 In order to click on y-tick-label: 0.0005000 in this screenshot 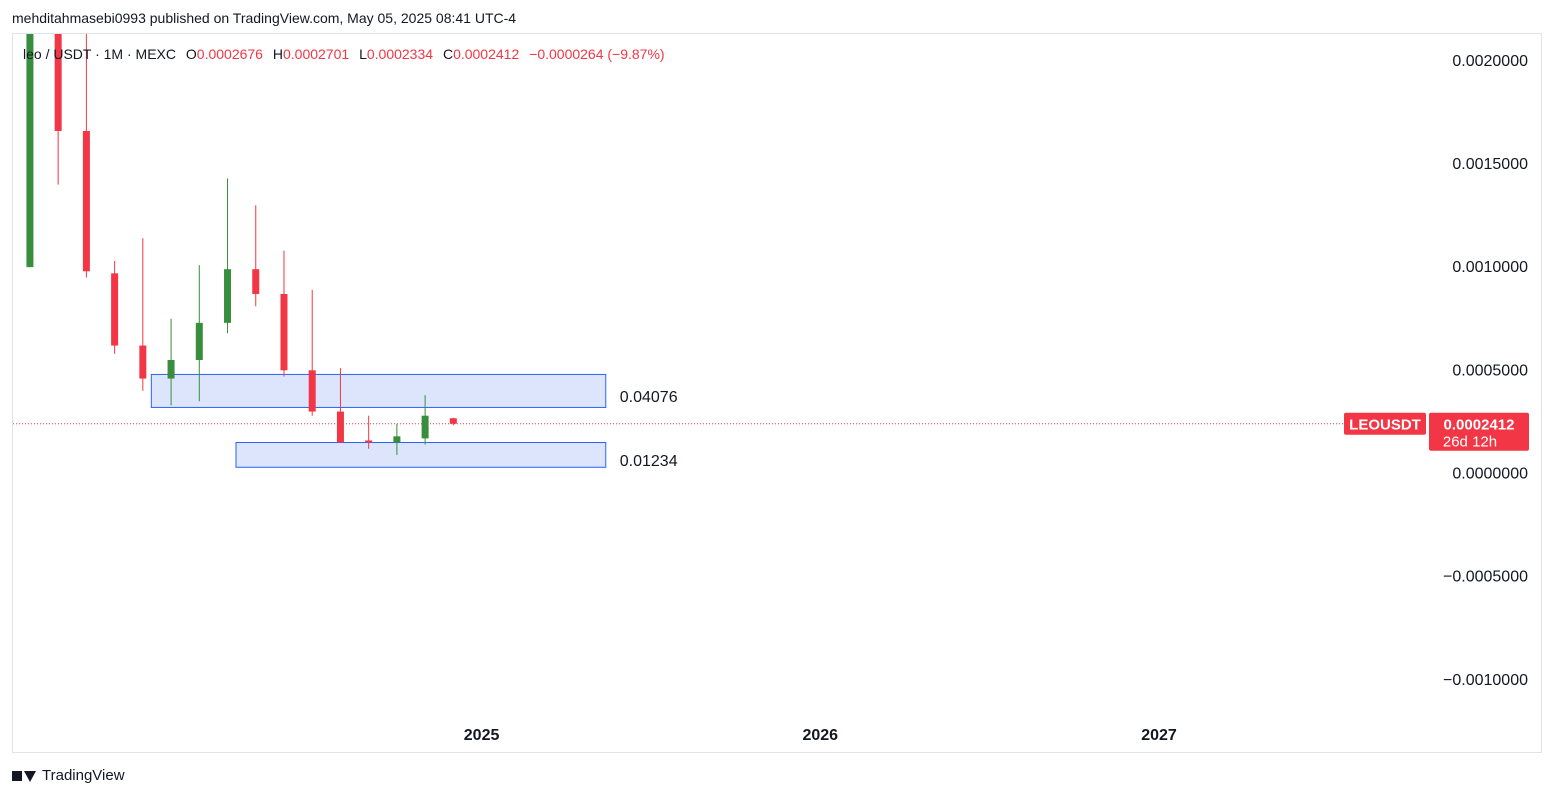, I will do `click(1490, 370)`.